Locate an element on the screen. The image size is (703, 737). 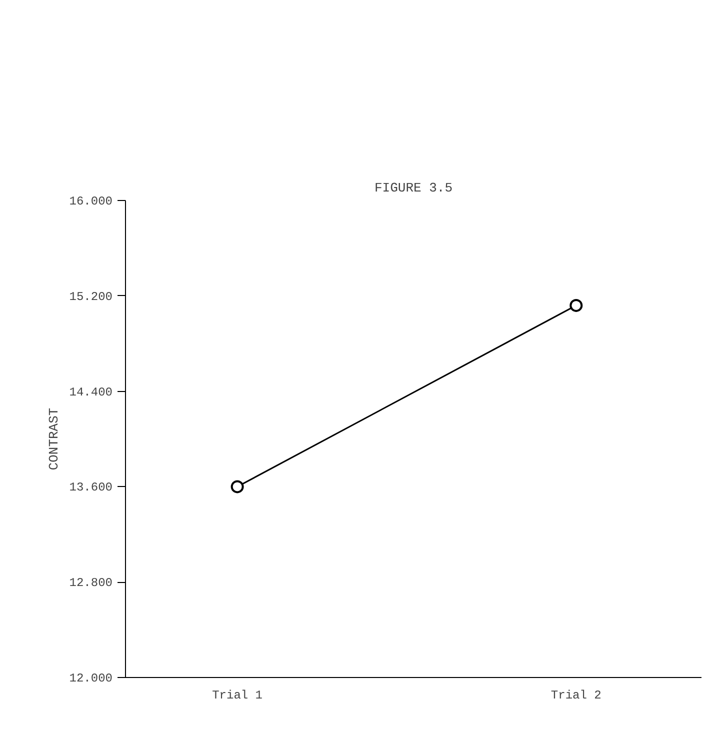
x-tick-label: Trial 2 is located at coordinates (576, 695).